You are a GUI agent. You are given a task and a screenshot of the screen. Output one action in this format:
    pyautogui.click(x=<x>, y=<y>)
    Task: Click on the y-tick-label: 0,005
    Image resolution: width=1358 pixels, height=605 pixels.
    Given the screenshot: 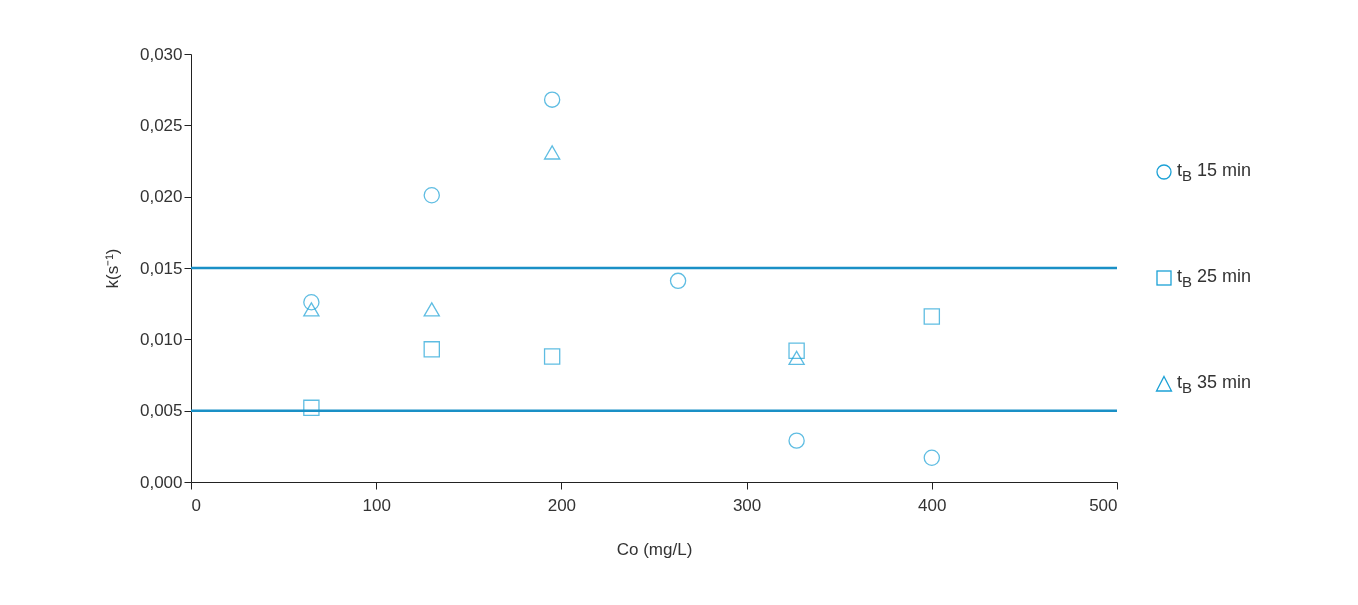 What is the action you would take?
    pyautogui.click(x=161, y=411)
    